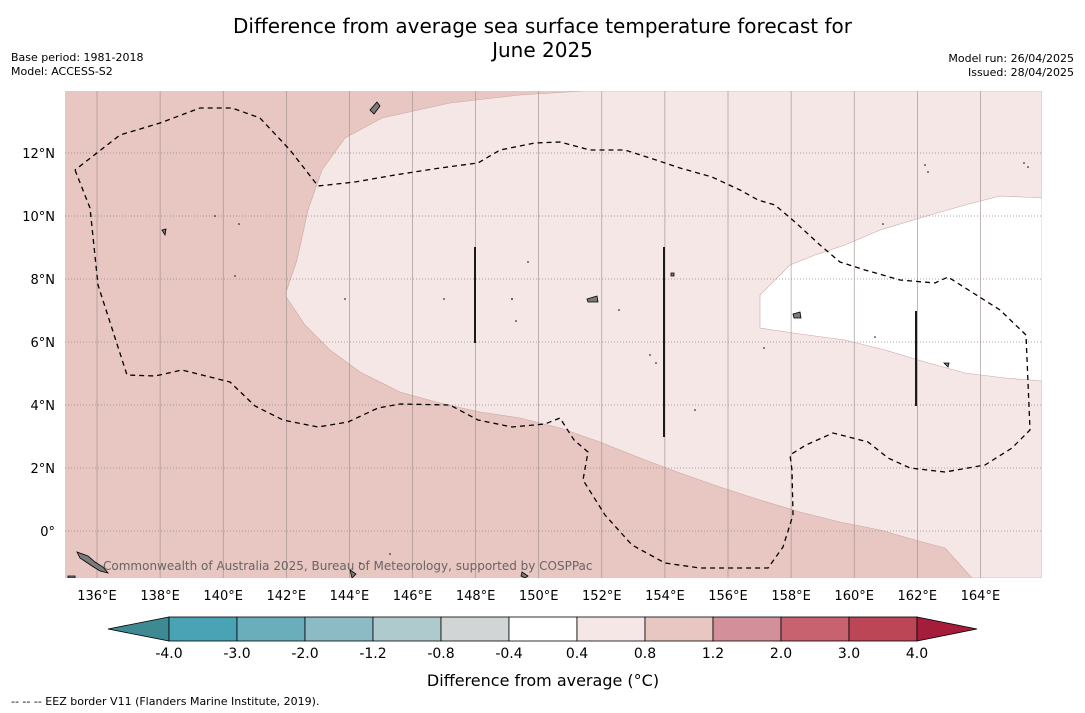 This screenshot has width=1085, height=713. I want to click on anomaly-region-neutral, so click(900, 288).